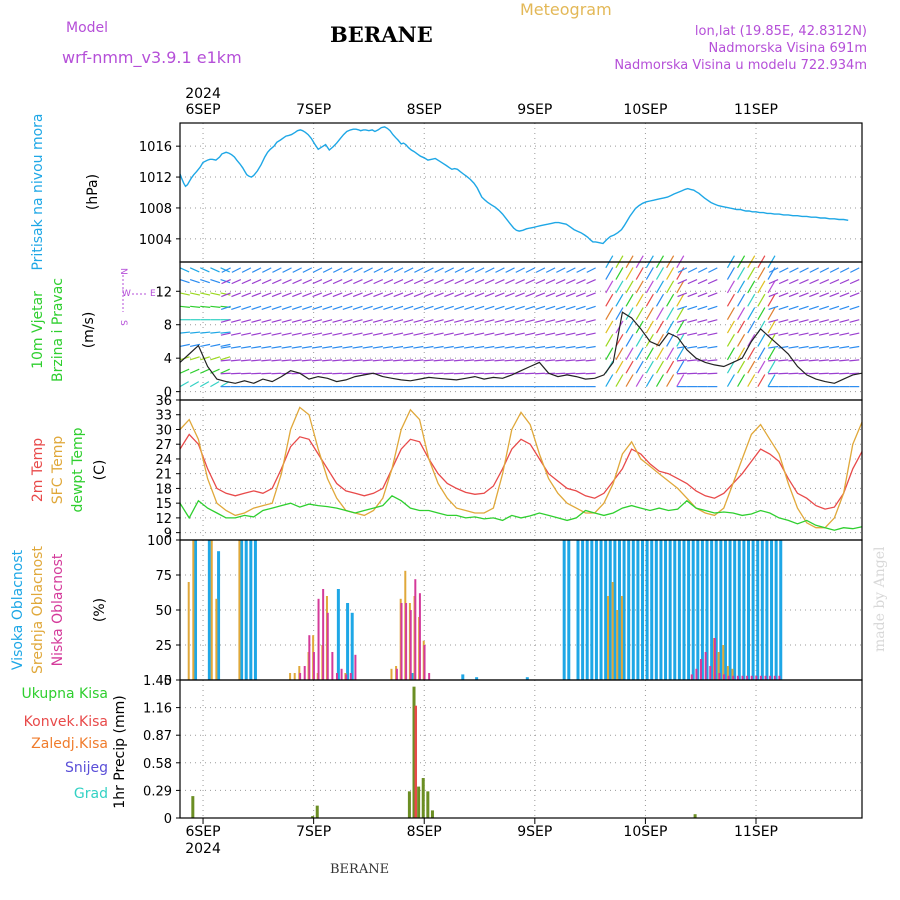 This screenshot has width=900, height=900. Describe the element at coordinates (157, 764) in the screenshot. I see `y-tick-label: 0.58` at that location.